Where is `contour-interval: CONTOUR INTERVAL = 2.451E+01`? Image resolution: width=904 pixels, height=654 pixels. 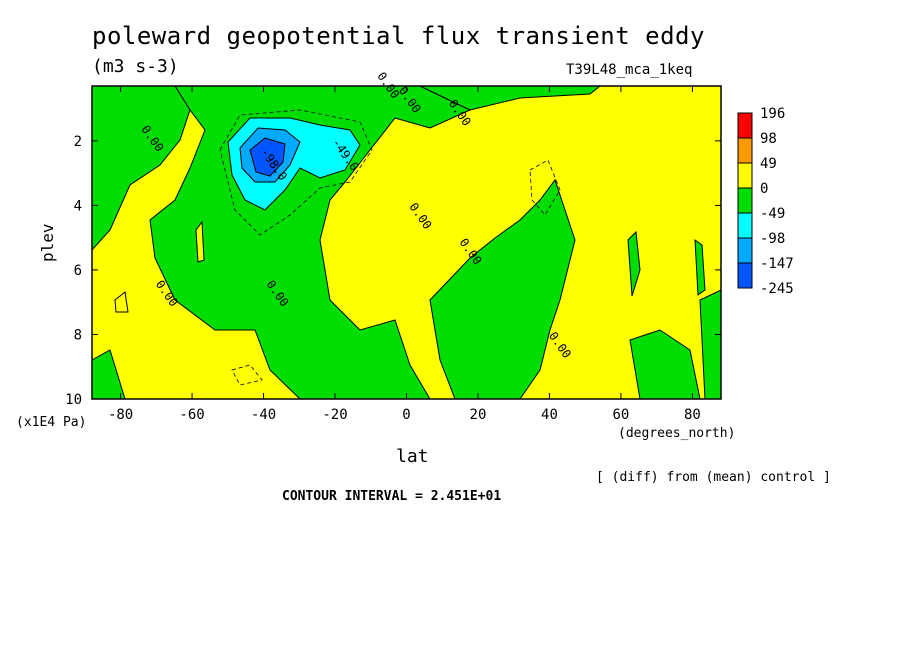
contour-interval: CONTOUR INTERVAL = 2.451E+01 is located at coordinates (392, 496).